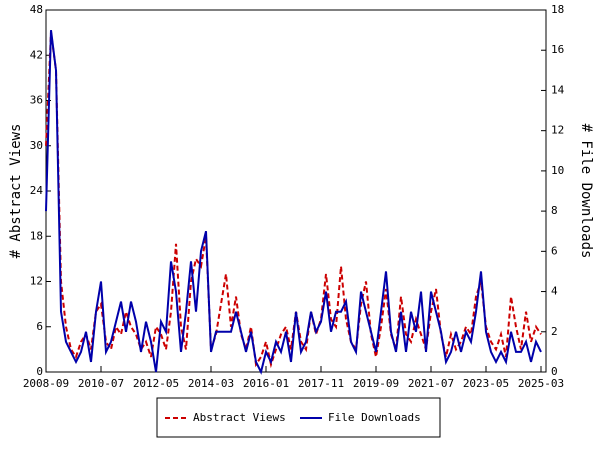 Image resolution: width=600 pixels, height=450 pixels. Describe the element at coordinates (558, 89) in the screenshot. I see `y2-tick-label: 14` at that location.